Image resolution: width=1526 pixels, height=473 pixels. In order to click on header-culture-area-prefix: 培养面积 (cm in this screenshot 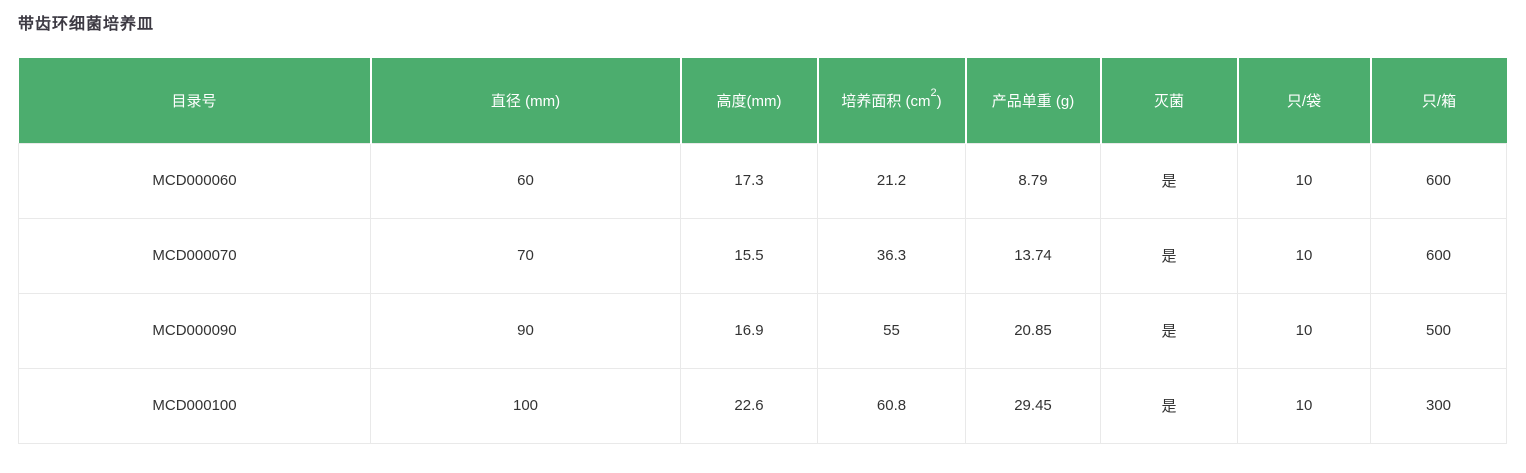, I will do `click(886, 101)`.